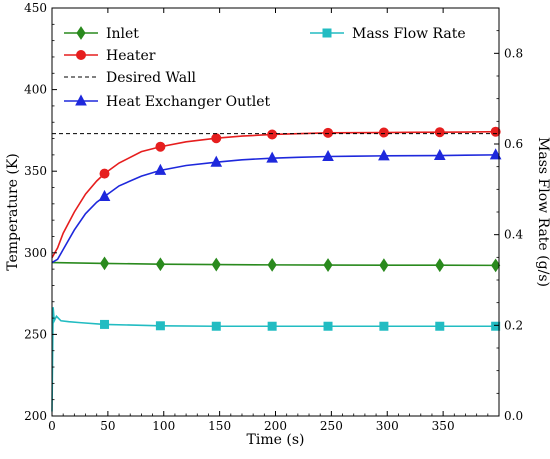 The height and width of the screenshot is (459, 550). What do you see at coordinates (513, 325) in the screenshot?
I see `y2-tick-label: 0.2` at bounding box center [513, 325].